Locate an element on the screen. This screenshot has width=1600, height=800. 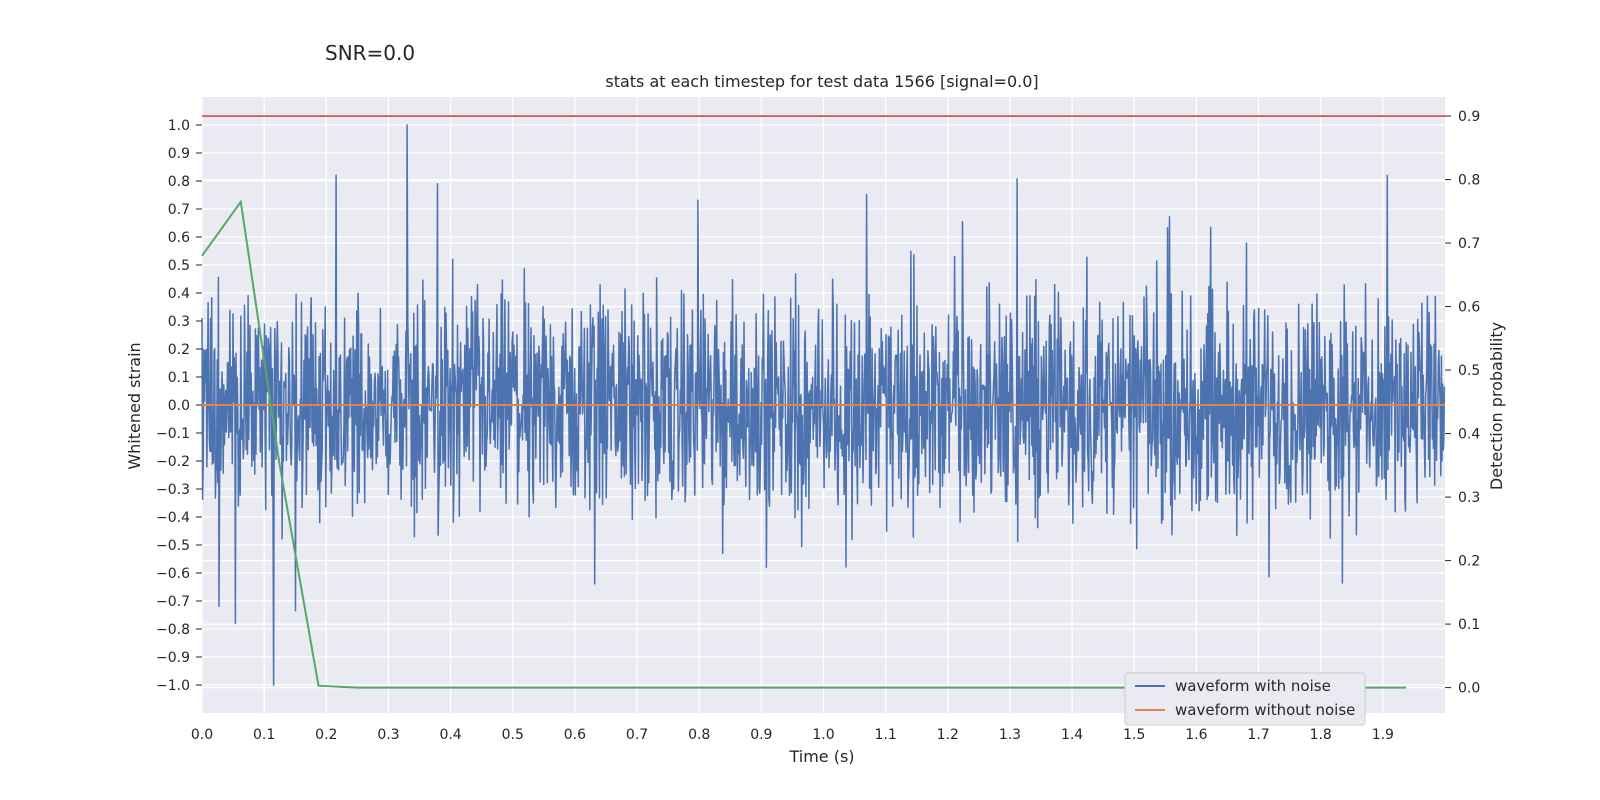
y2-tick-label: 0.8 is located at coordinates (1469, 181).